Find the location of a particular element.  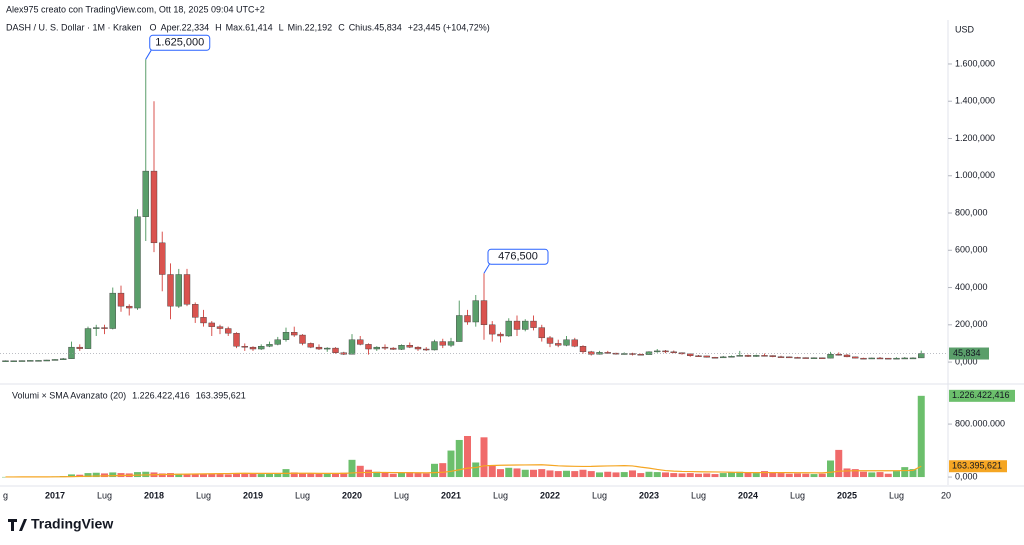

ohlc-key: H is located at coordinates (218, 27).